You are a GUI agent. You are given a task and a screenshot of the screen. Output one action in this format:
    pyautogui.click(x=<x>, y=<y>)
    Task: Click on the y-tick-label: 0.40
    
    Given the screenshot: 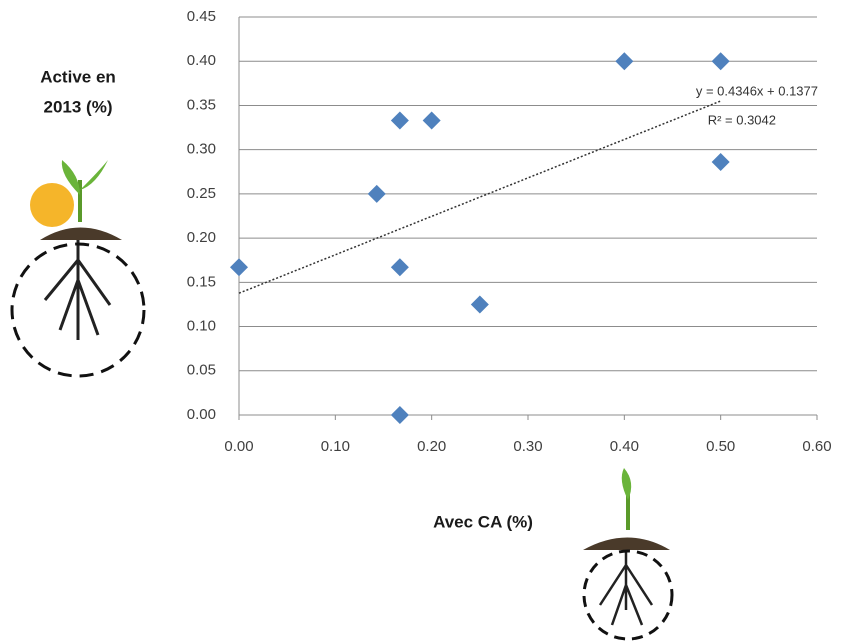 What is the action you would take?
    pyautogui.click(x=201, y=60)
    